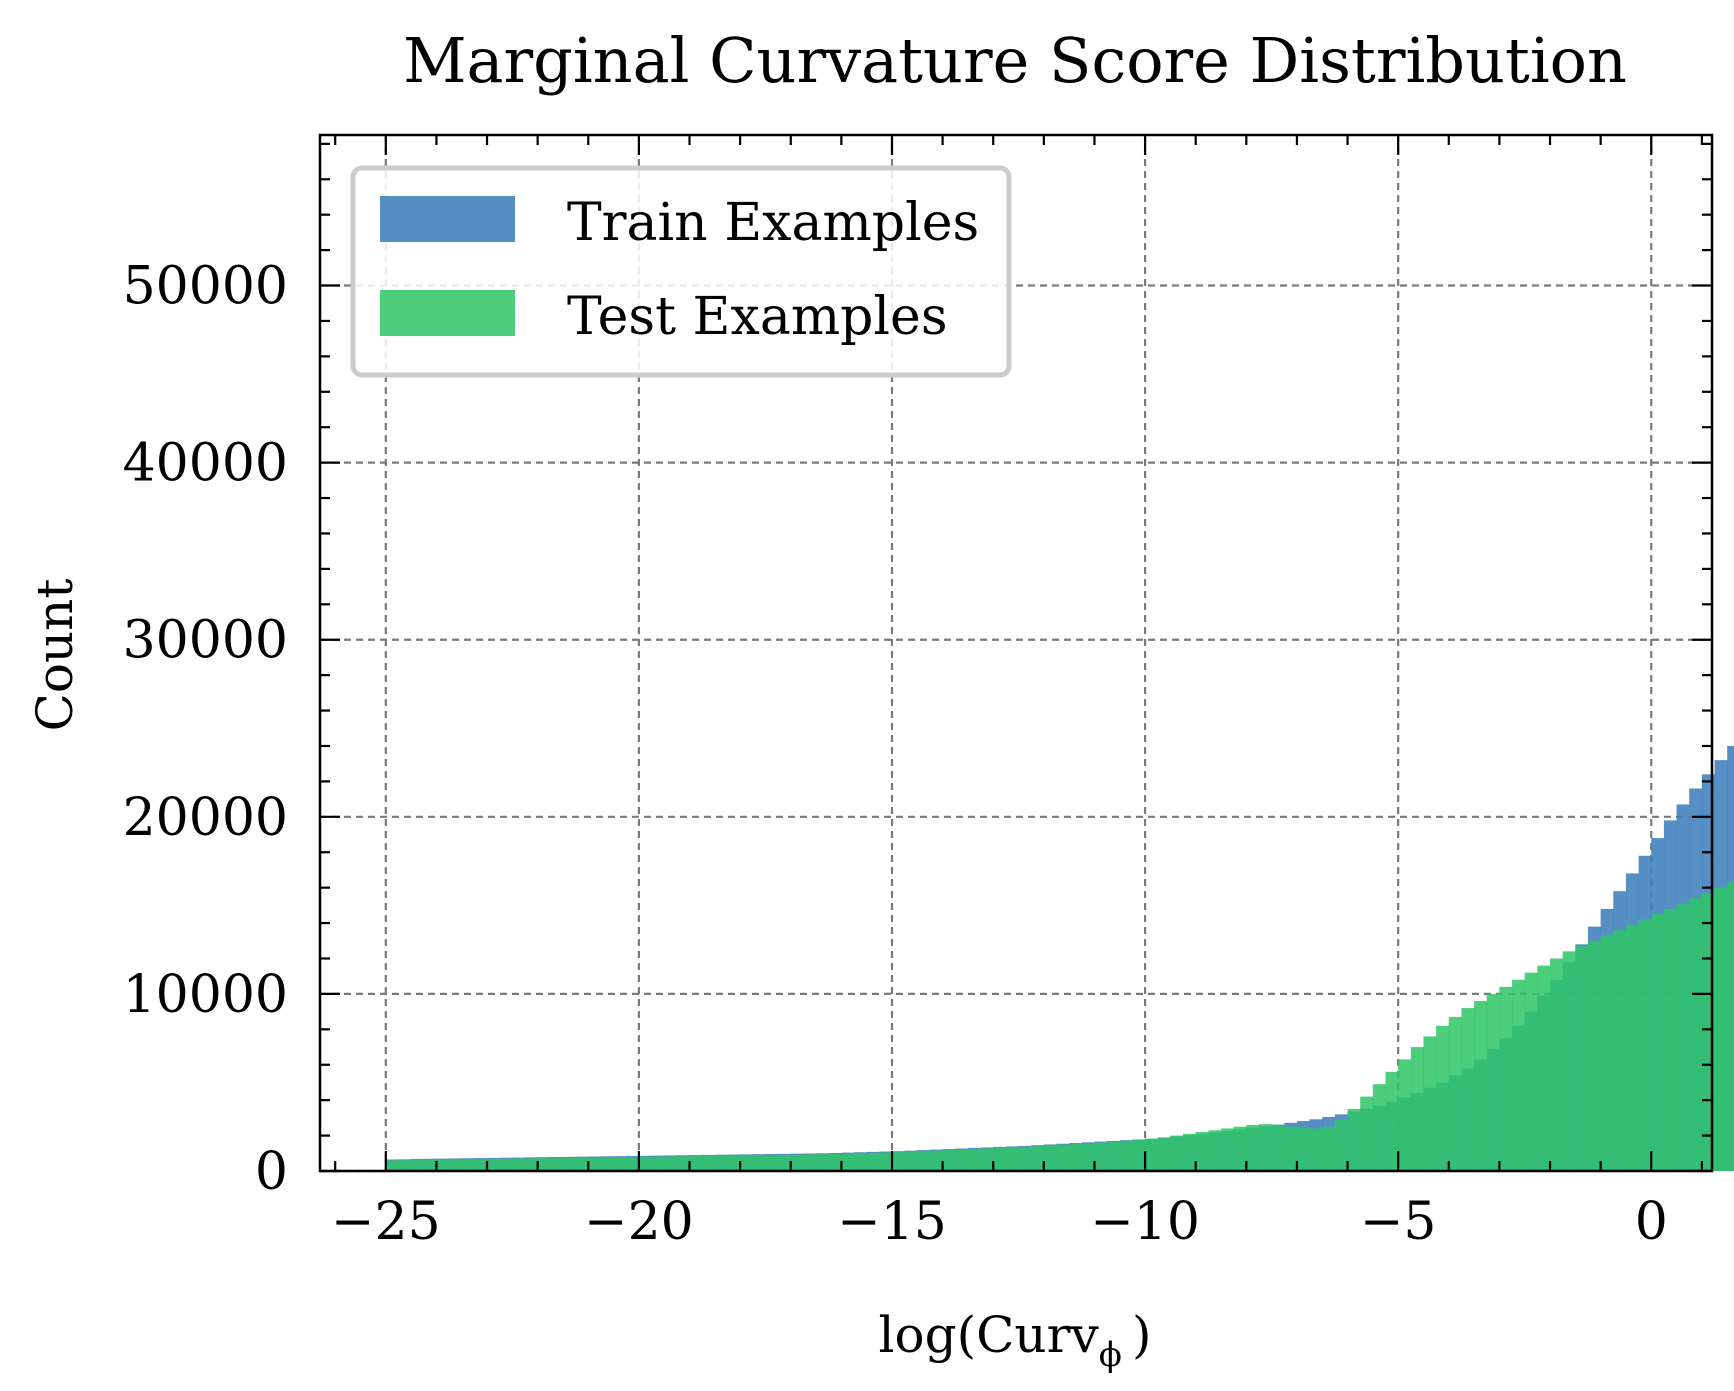  What do you see at coordinates (1398, 1222) in the screenshot?
I see `x-tick-label-4: −5` at bounding box center [1398, 1222].